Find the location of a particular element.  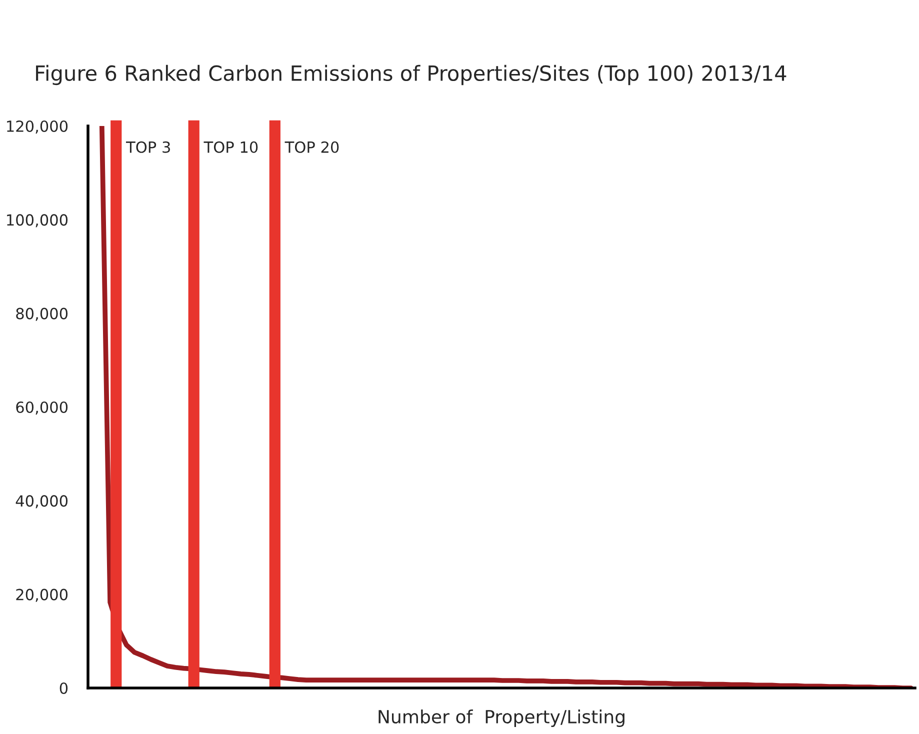

y-tick-label: 20,000 is located at coordinates (42, 595).